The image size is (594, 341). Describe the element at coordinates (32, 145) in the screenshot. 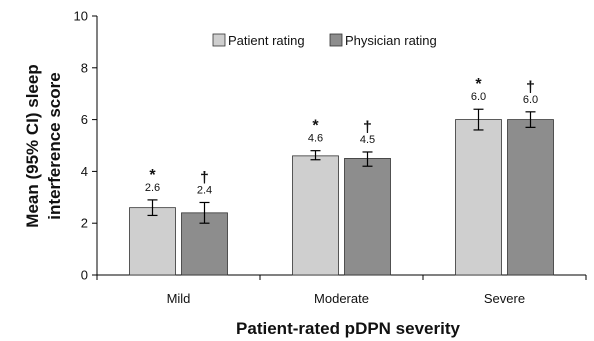

I see `y-axis-title-line-1: Mean (95% CI) sleep` at that location.